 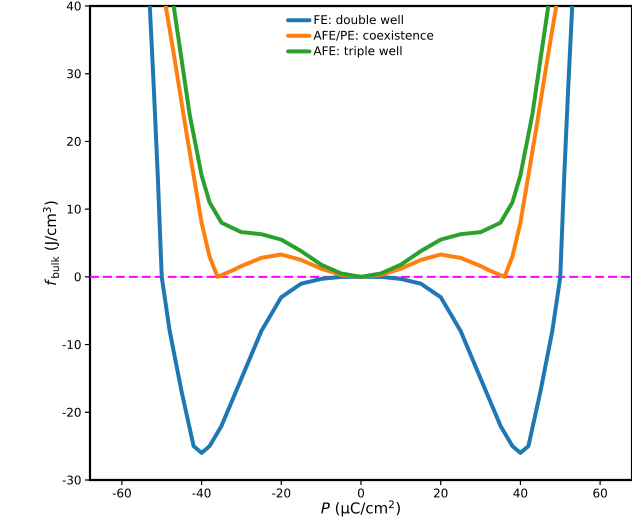 I want to click on y-tick-label: 10, so click(x=74, y=209).